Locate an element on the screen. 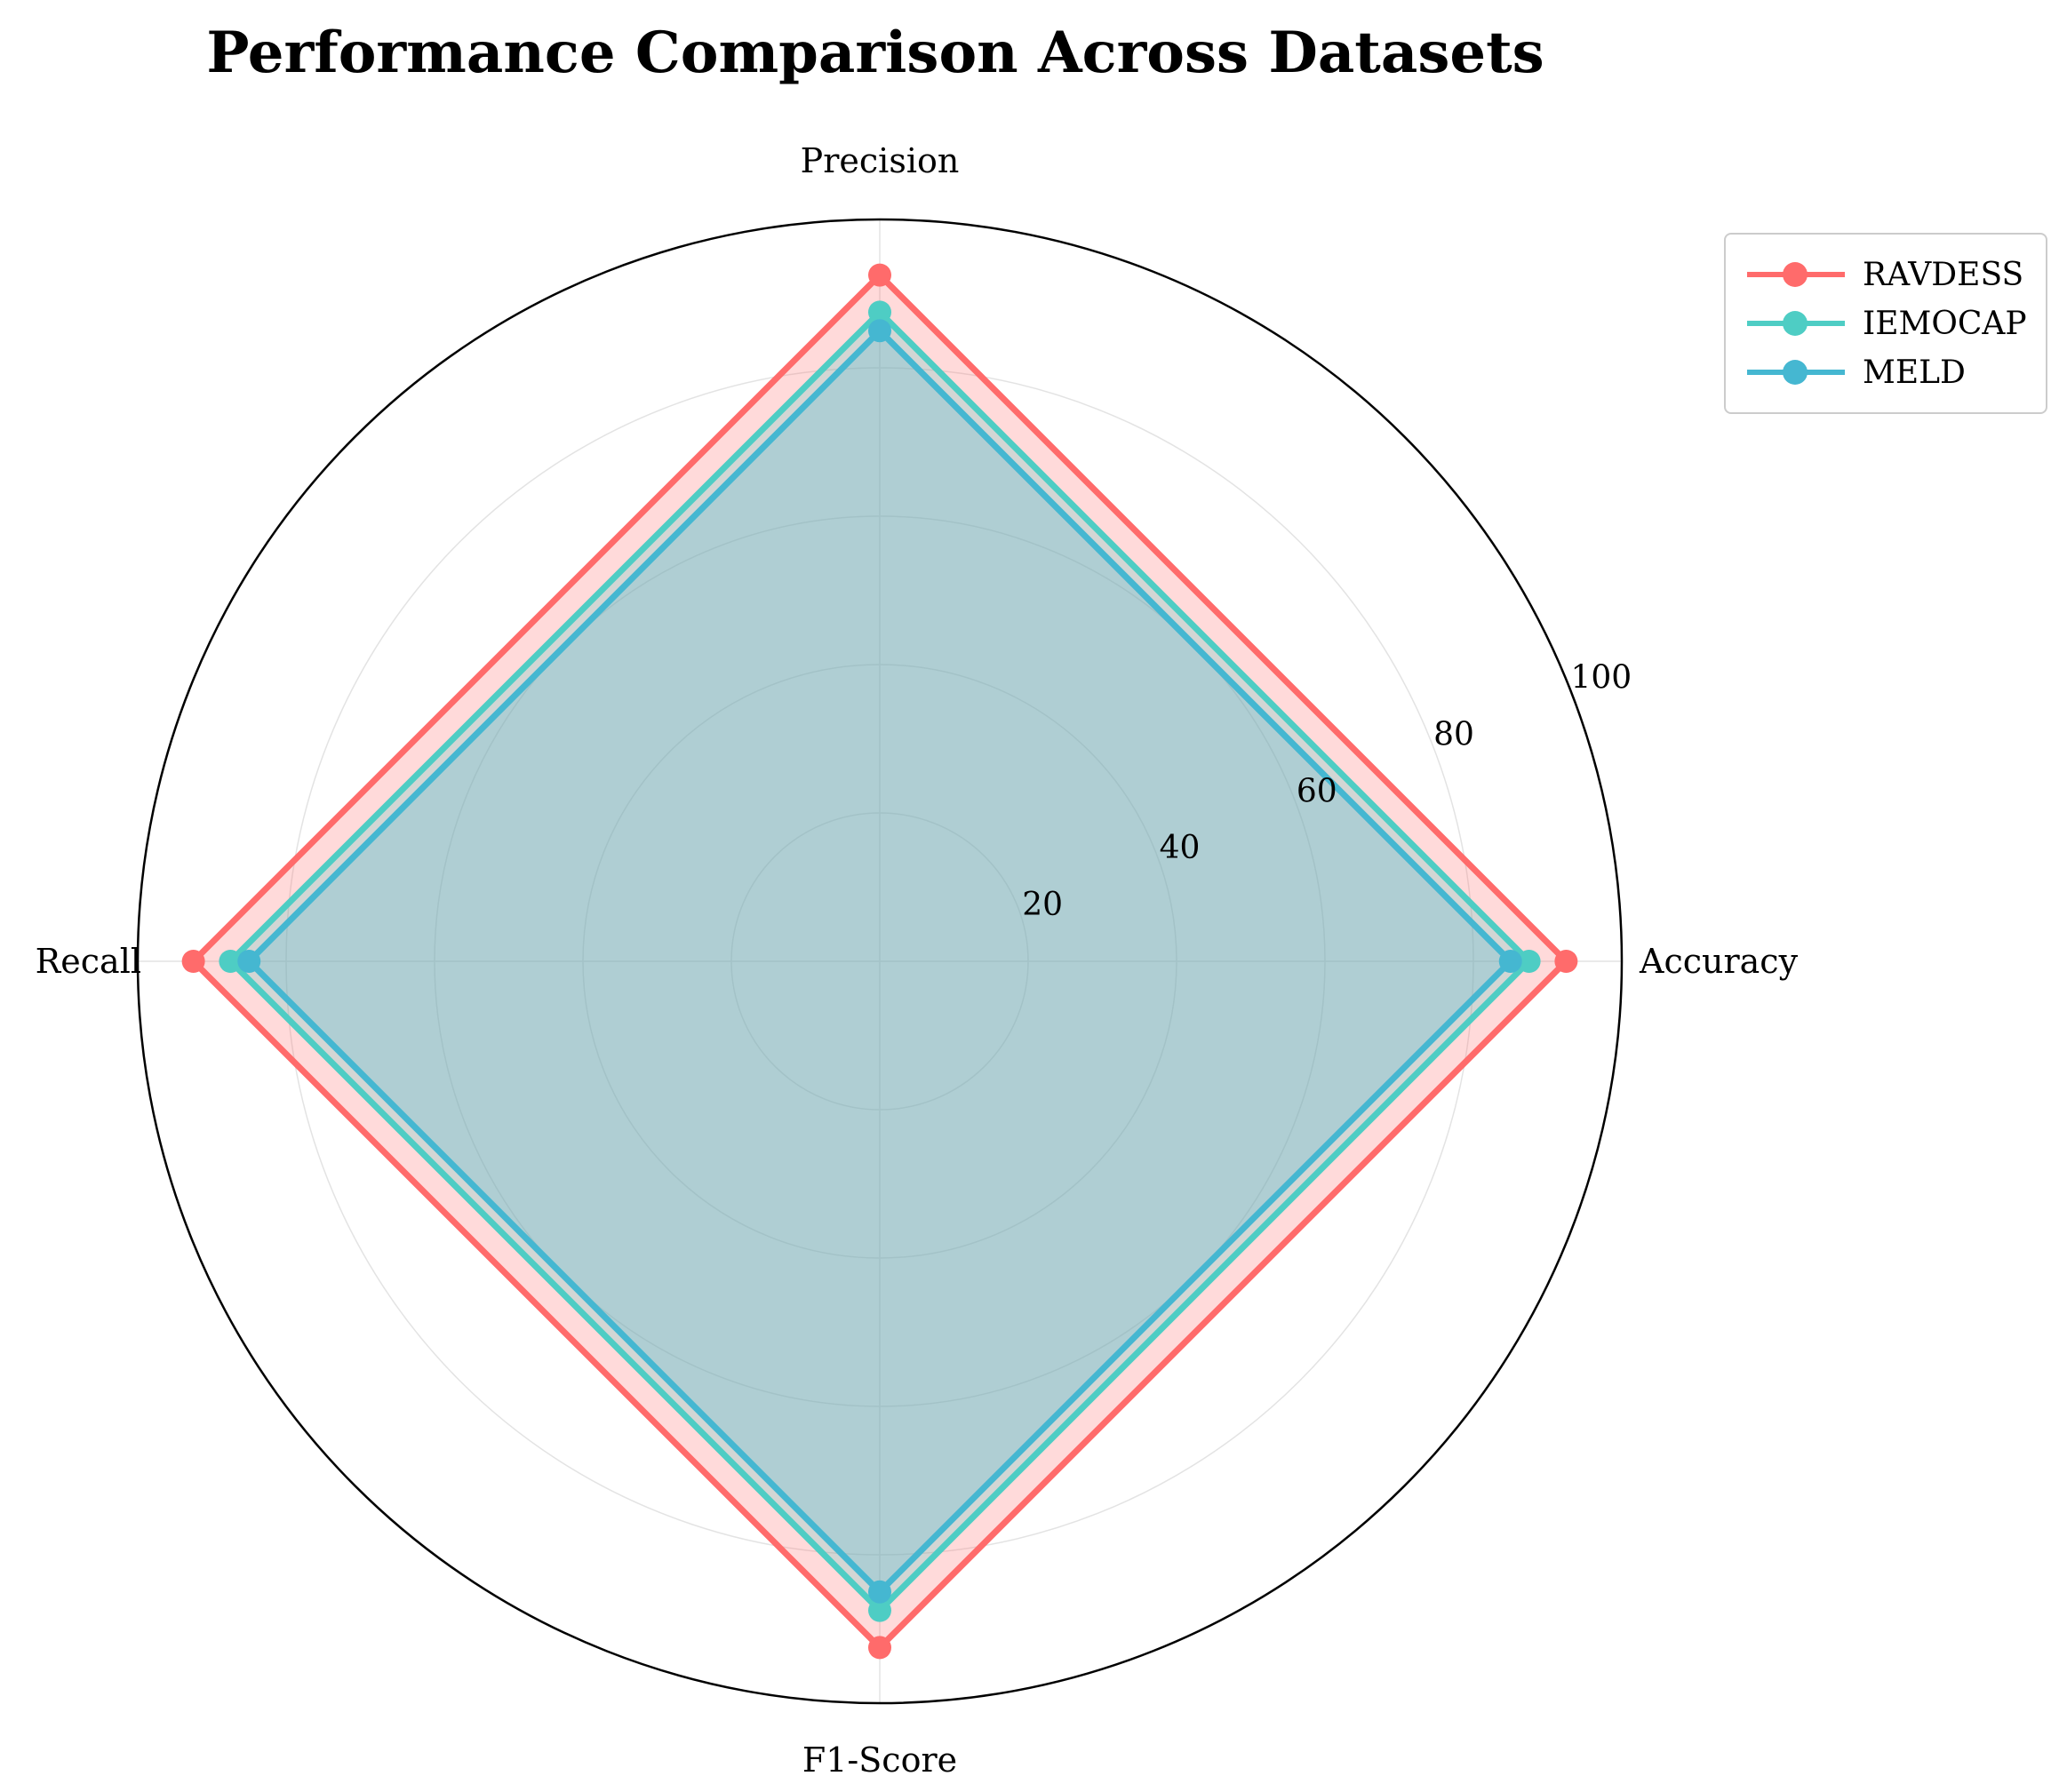  data-point-ravdess-accuracy is located at coordinates (1566, 961).